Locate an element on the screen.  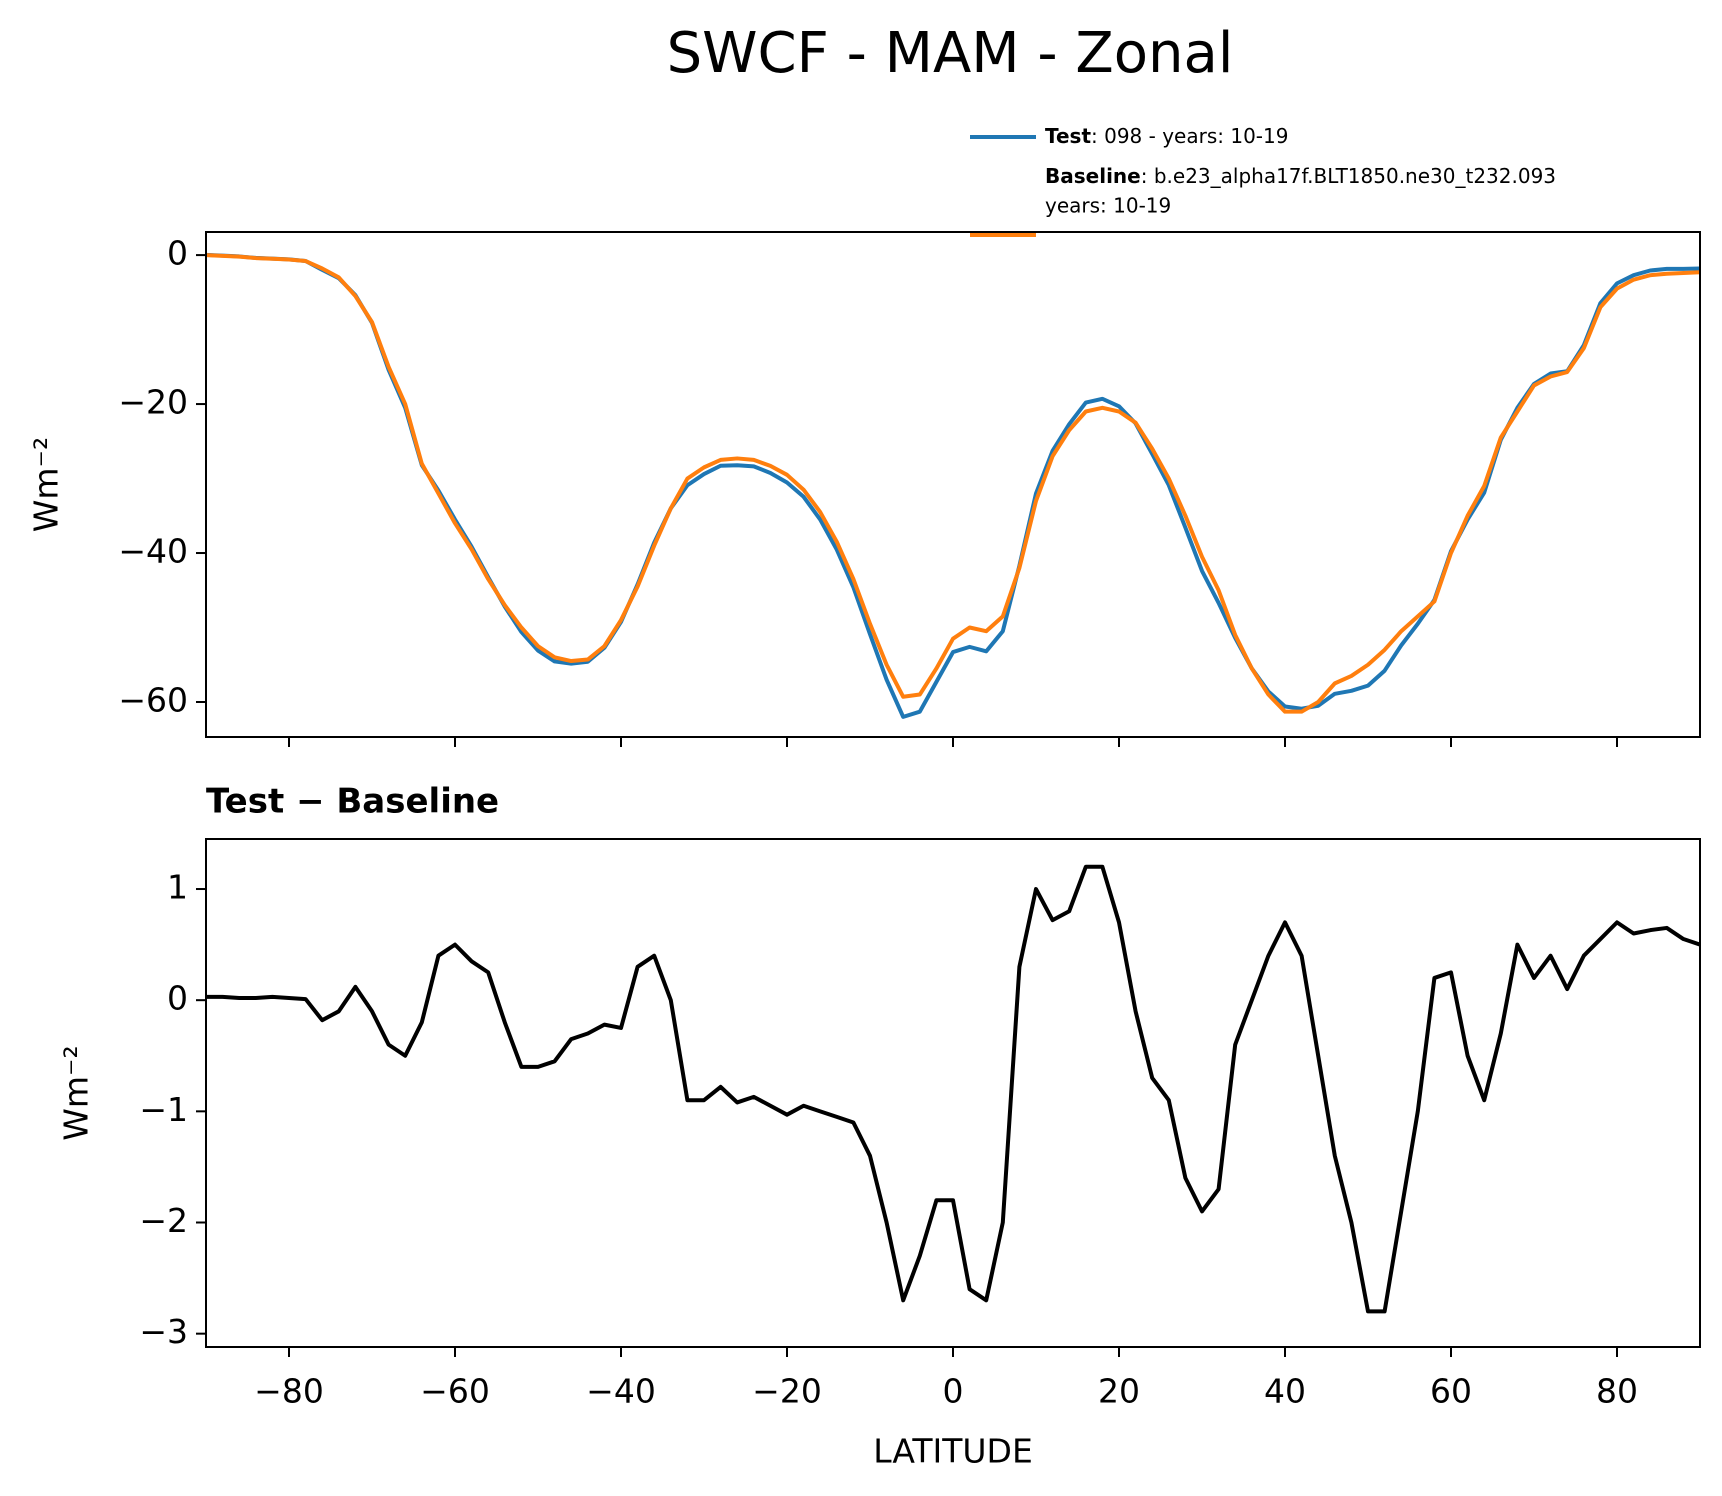
y-tick-label: −2 is located at coordinates (163, 1220).